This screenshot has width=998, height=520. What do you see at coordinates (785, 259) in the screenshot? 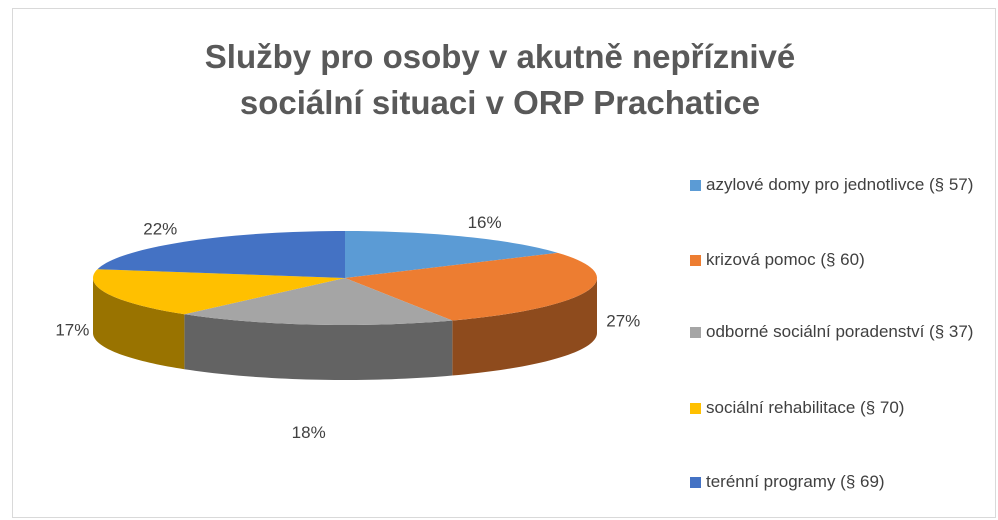
I see `legend-label: krizová pomoc (§ 60)` at bounding box center [785, 259].